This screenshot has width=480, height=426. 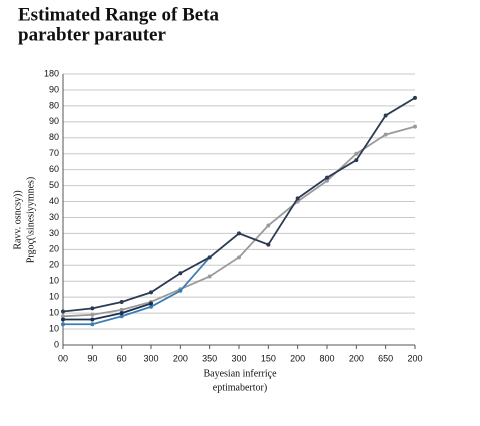 I want to click on y-tick-label: 40, so click(x=54, y=201).